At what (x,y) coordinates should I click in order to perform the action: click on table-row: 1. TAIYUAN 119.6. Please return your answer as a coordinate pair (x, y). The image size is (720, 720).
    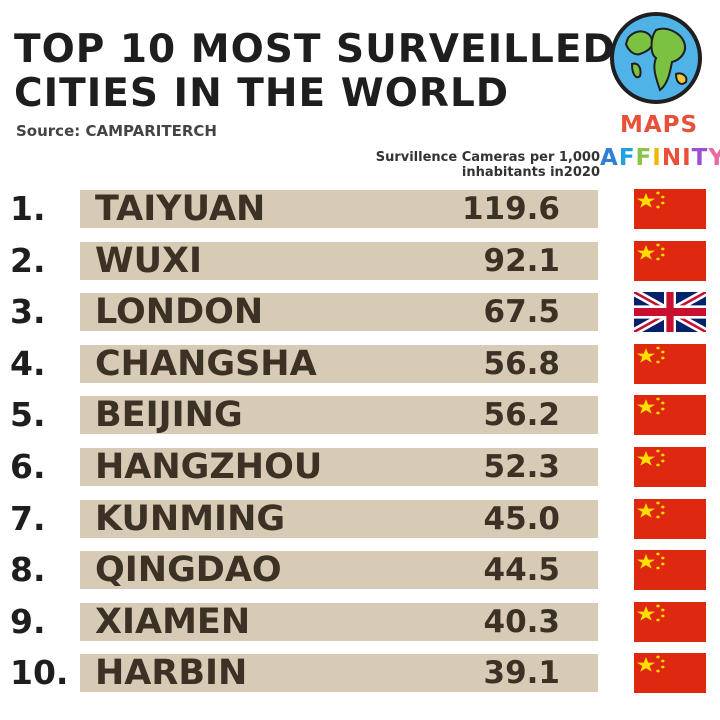
    Looking at the image, I should click on (360, 209).